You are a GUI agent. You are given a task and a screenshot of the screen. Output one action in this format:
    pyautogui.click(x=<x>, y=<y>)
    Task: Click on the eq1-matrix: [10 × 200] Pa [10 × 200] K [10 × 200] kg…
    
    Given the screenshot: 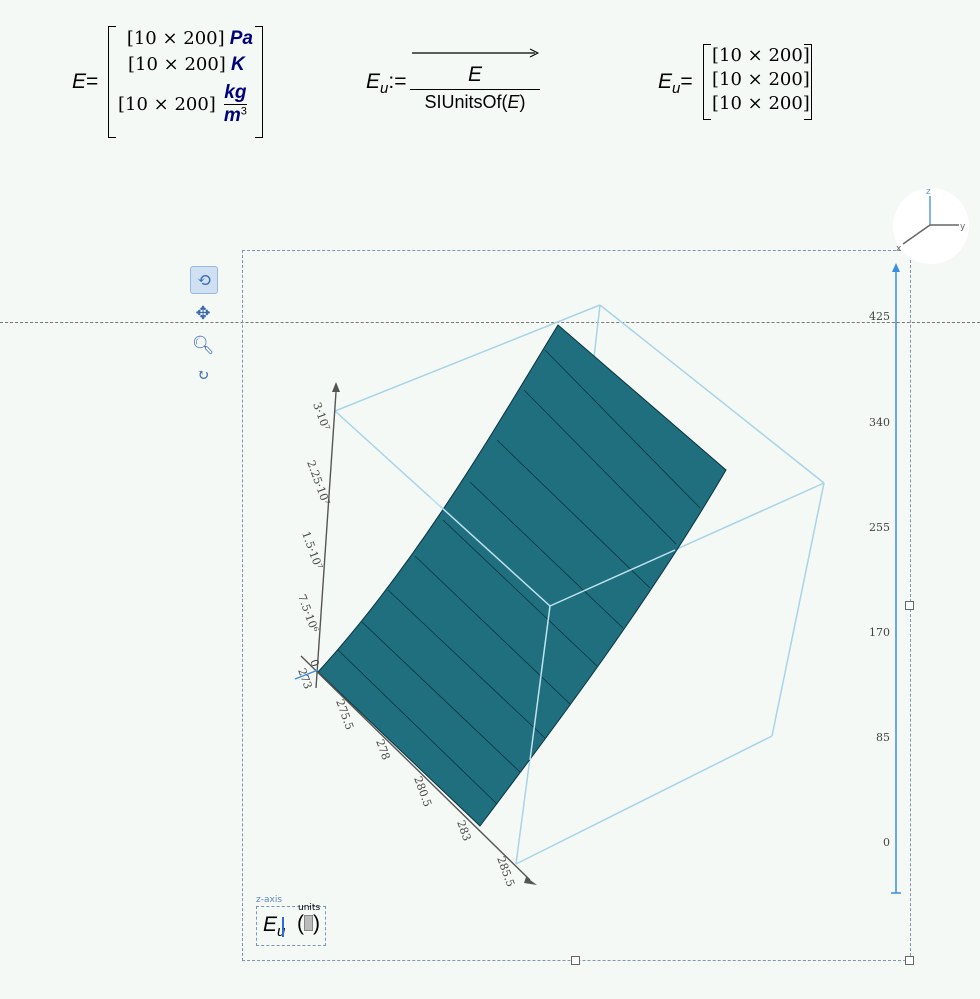 What is the action you would take?
    pyautogui.click(x=185, y=77)
    